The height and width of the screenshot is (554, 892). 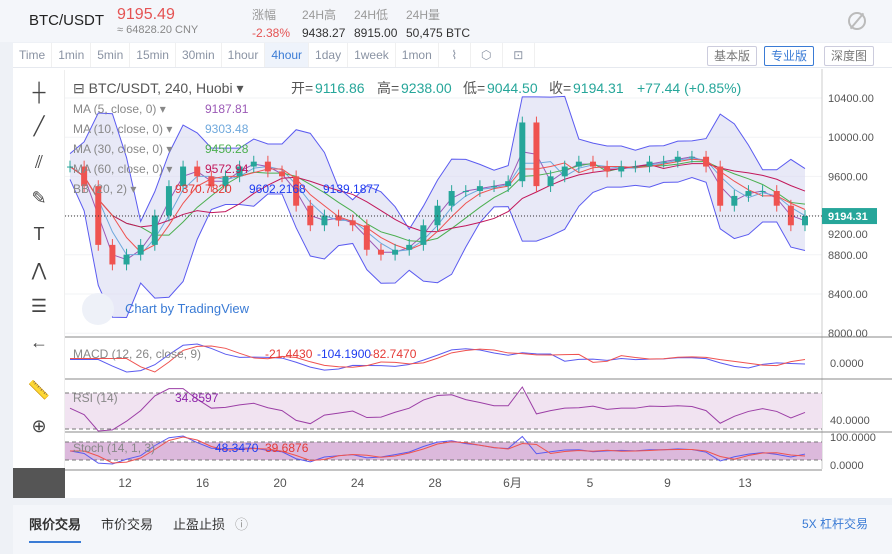 What do you see at coordinates (519, 55) in the screenshot?
I see `screenshot-icon: ⊡` at bounding box center [519, 55].